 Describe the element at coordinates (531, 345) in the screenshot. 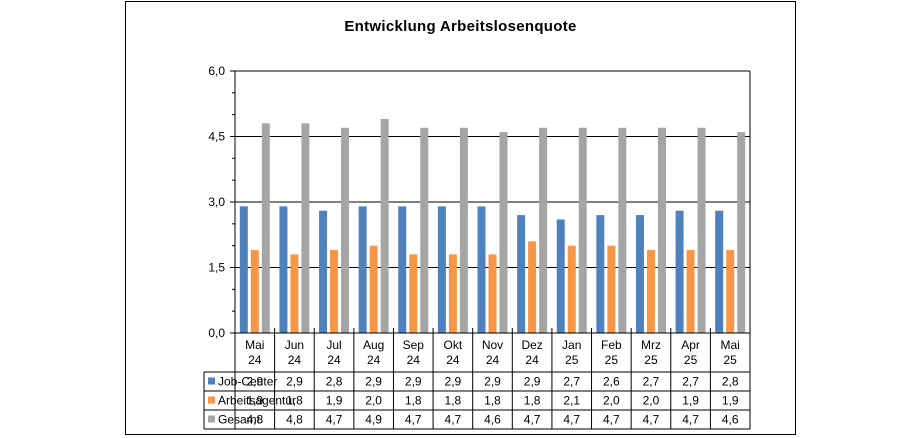

I see `category-label: Dez` at that location.